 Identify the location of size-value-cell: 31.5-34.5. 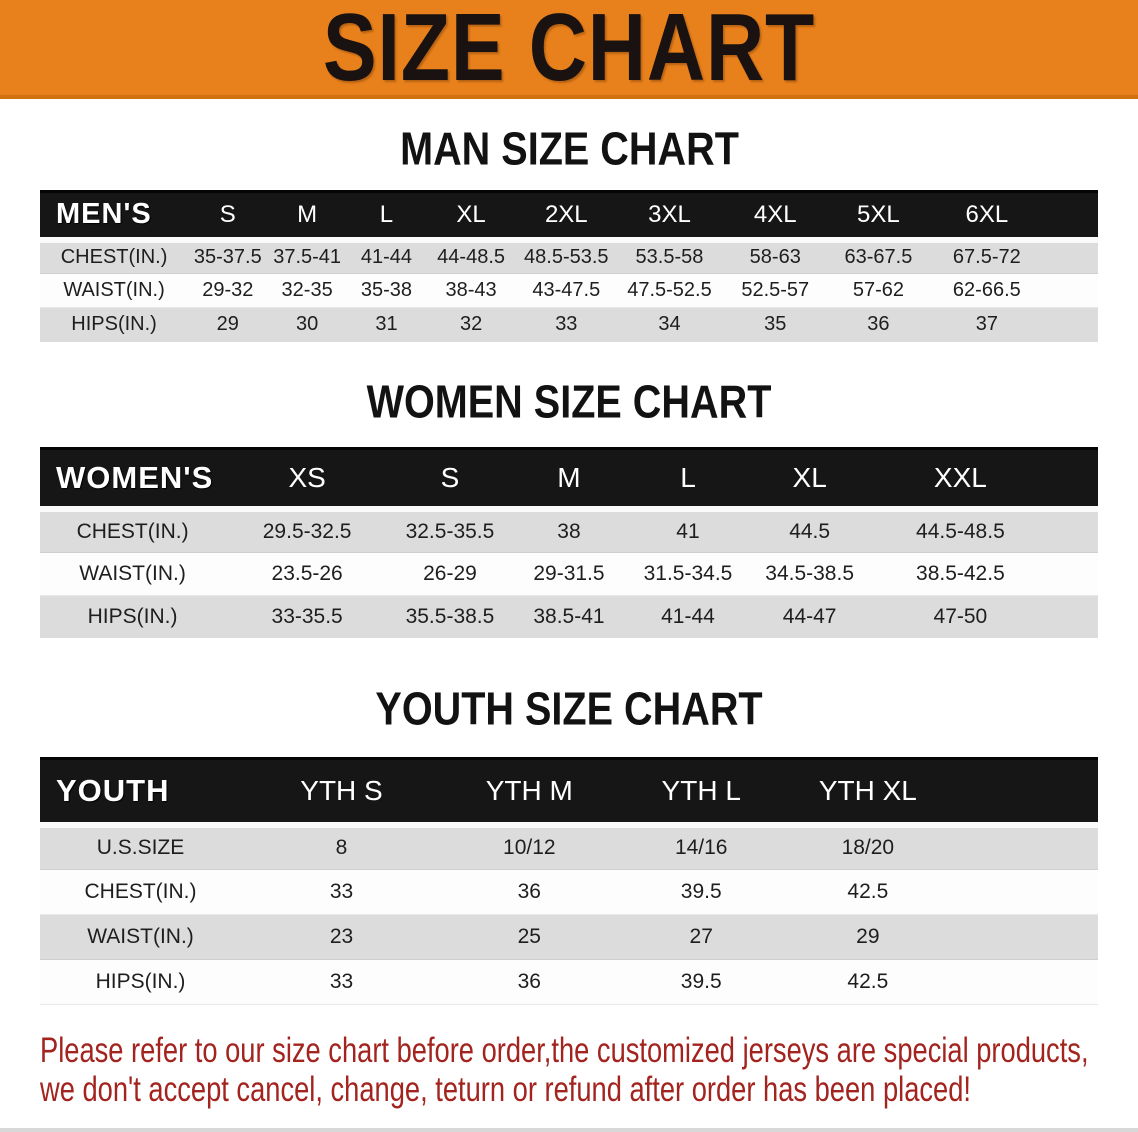
(688, 573).